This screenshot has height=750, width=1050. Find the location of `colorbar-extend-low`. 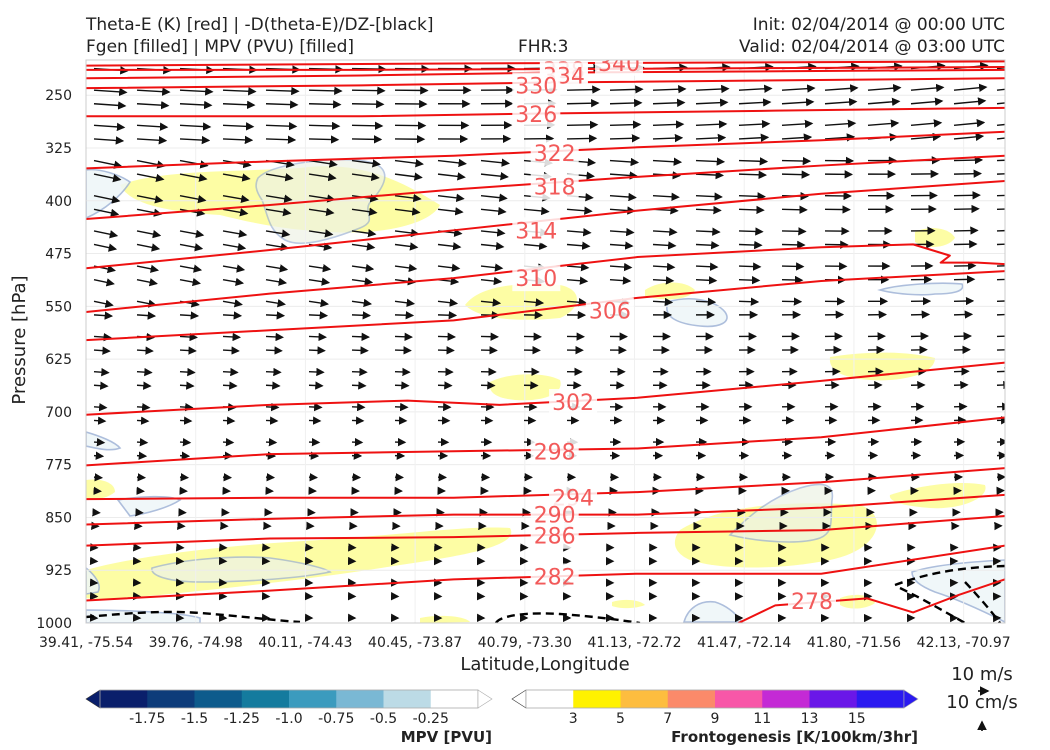

colorbar-extend-low is located at coordinates (519, 699).